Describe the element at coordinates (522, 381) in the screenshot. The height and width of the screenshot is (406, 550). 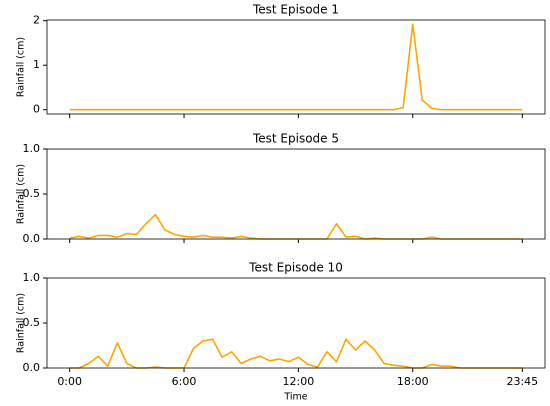
I see `x-tick-label: 23:45` at that location.